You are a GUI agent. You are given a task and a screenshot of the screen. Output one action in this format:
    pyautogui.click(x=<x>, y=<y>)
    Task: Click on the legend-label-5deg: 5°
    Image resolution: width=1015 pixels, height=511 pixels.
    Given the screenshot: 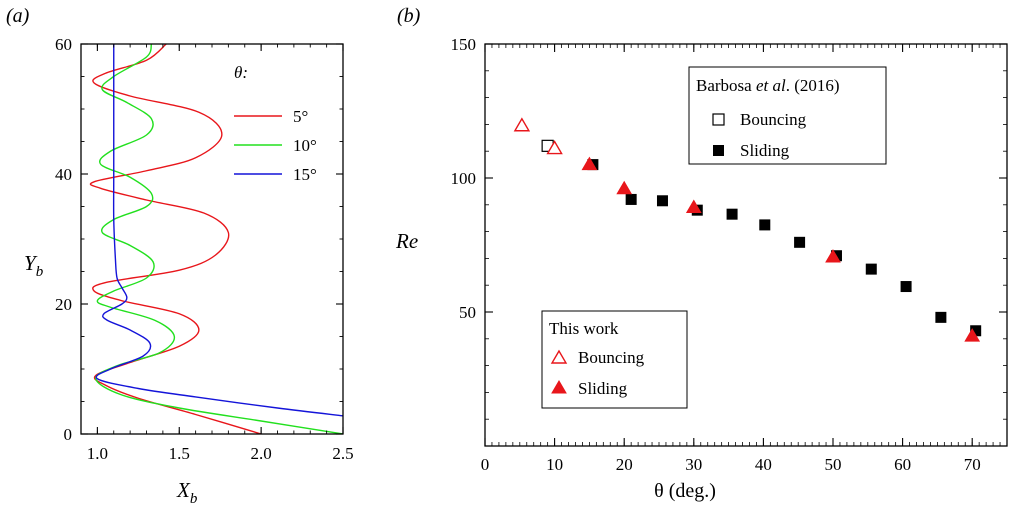 What is the action you would take?
    pyautogui.click(x=300, y=116)
    